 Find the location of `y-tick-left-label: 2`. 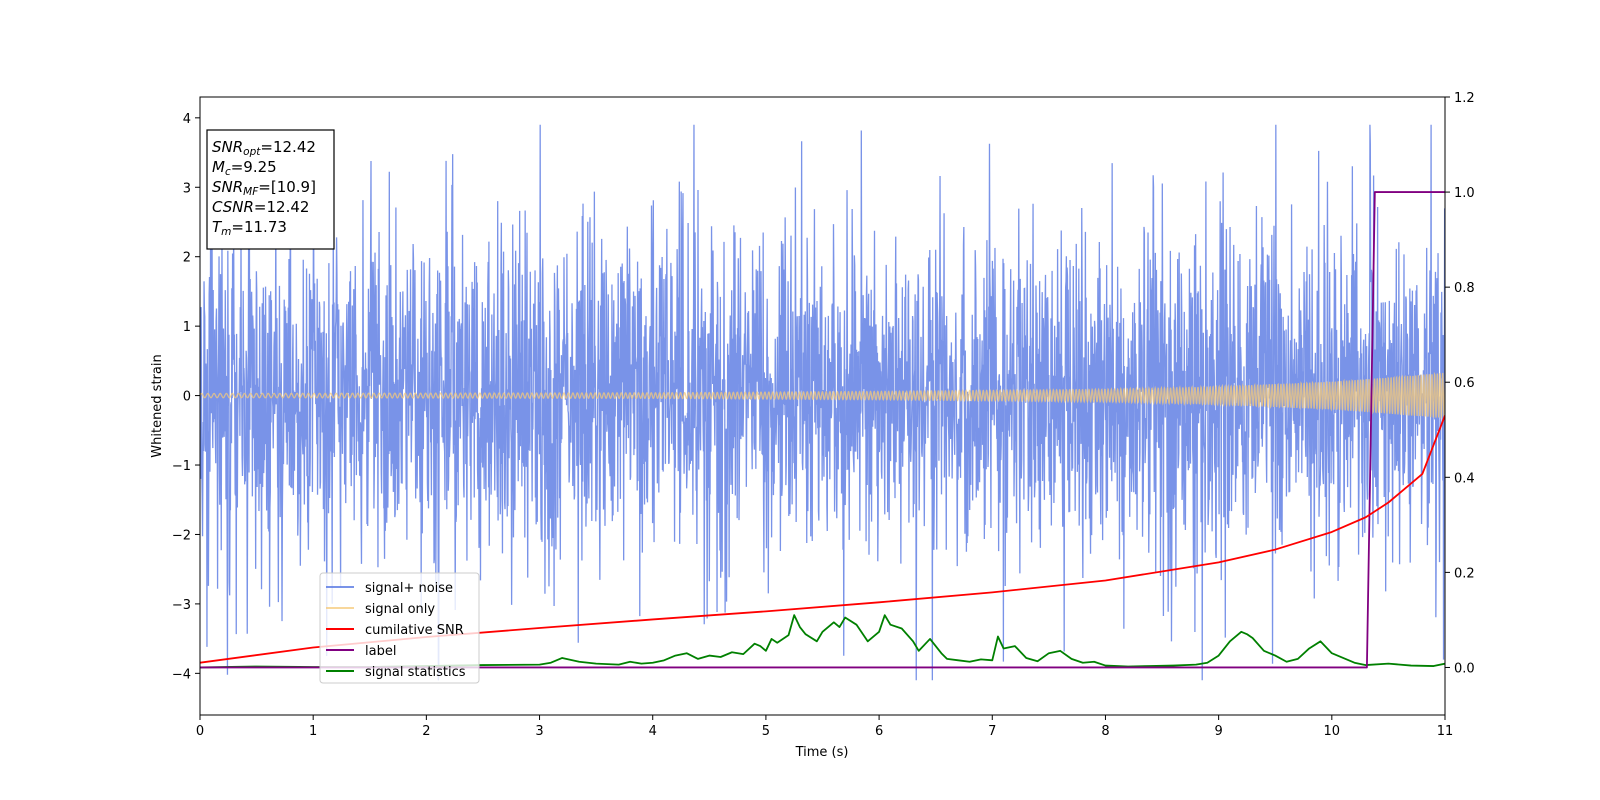

y-tick-left-label: 2 is located at coordinates (187, 258).